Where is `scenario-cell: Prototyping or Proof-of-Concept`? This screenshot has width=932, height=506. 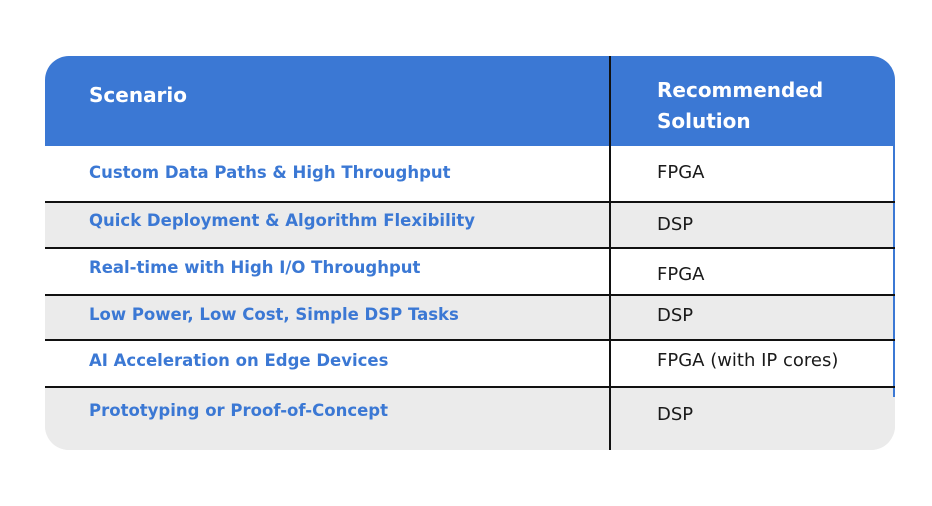 scenario-cell: Prototyping or Proof-of-Concept is located at coordinates (238, 410).